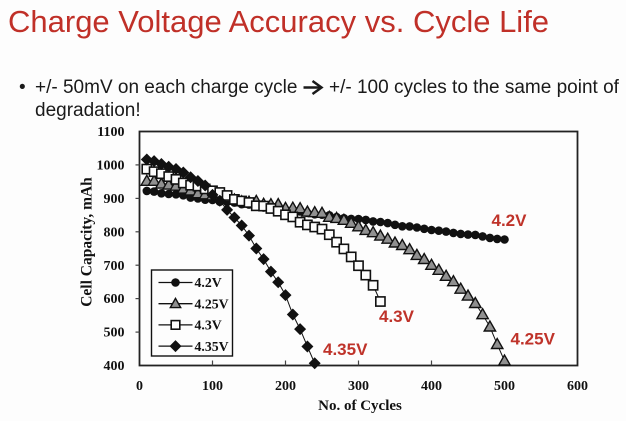 The height and width of the screenshot is (421, 626). What do you see at coordinates (111, 166) in the screenshot?
I see `svg-text: 1000` at bounding box center [111, 166].